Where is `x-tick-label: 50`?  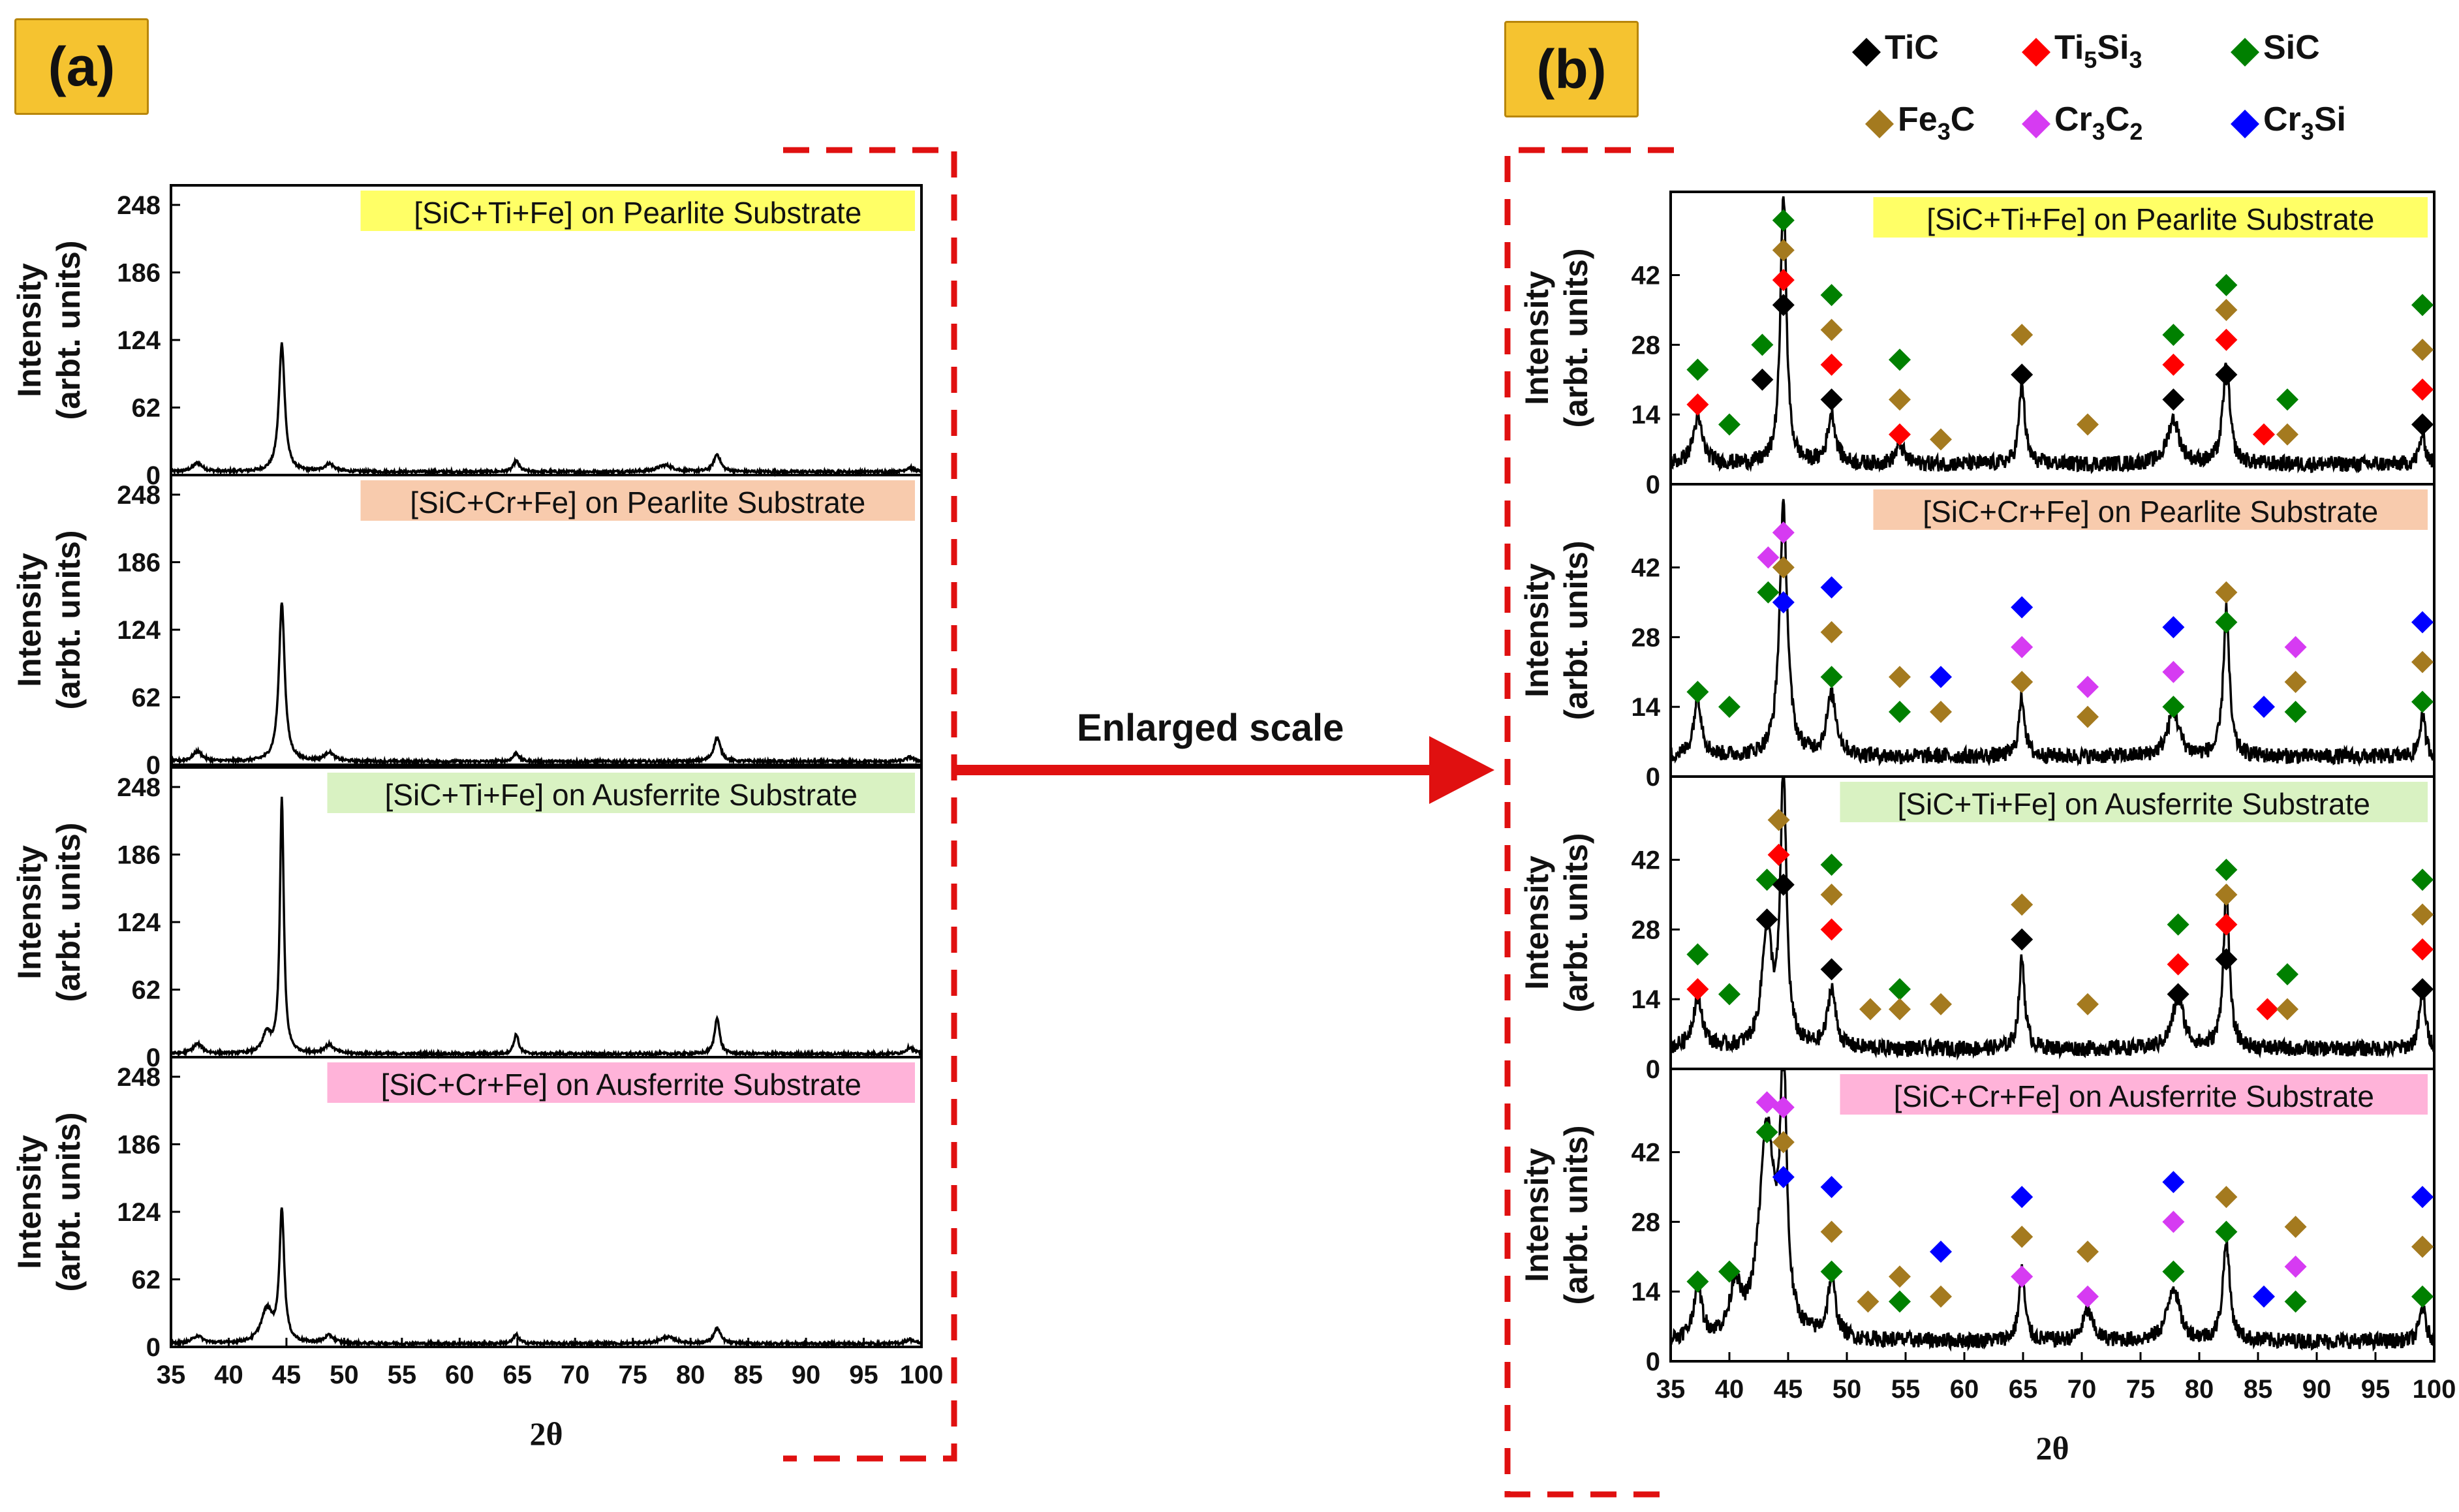 x-tick-label: 50 is located at coordinates (344, 1375).